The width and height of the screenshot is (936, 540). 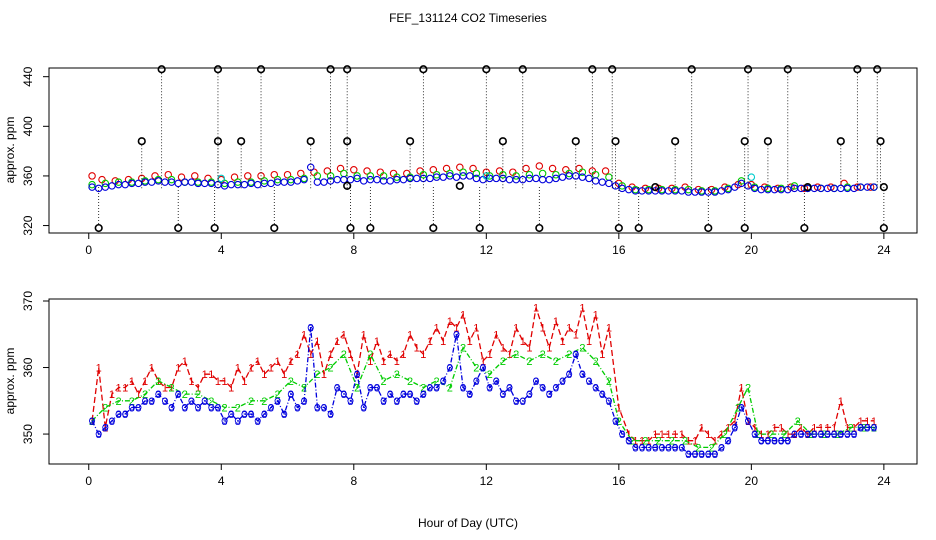 I want to click on top-x-tick-label: 24, so click(x=884, y=250).